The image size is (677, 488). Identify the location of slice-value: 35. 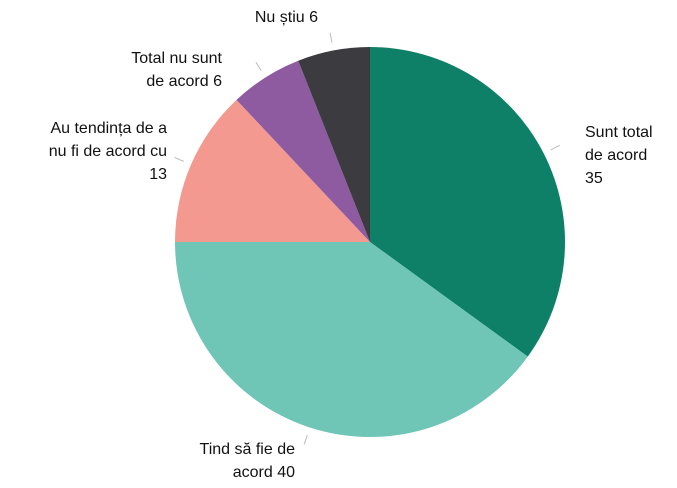
(594, 178).